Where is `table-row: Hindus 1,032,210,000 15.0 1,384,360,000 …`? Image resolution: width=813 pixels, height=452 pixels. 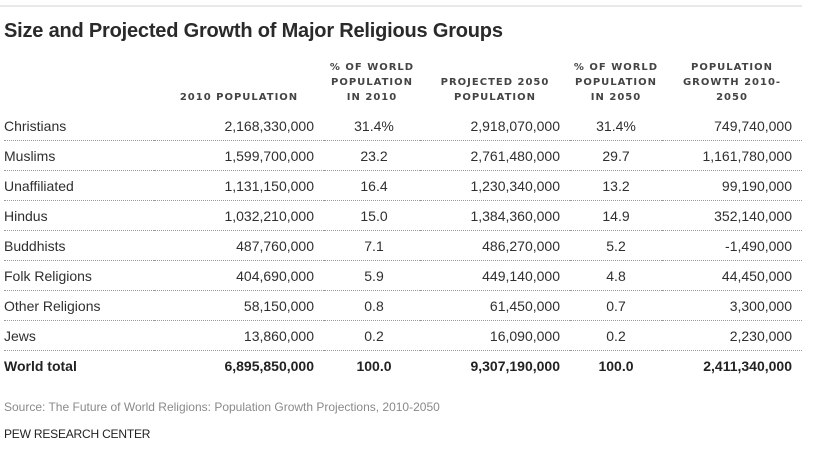 table-row: Hindus 1,032,210,000 15.0 1,384,360,000 … is located at coordinates (403, 215).